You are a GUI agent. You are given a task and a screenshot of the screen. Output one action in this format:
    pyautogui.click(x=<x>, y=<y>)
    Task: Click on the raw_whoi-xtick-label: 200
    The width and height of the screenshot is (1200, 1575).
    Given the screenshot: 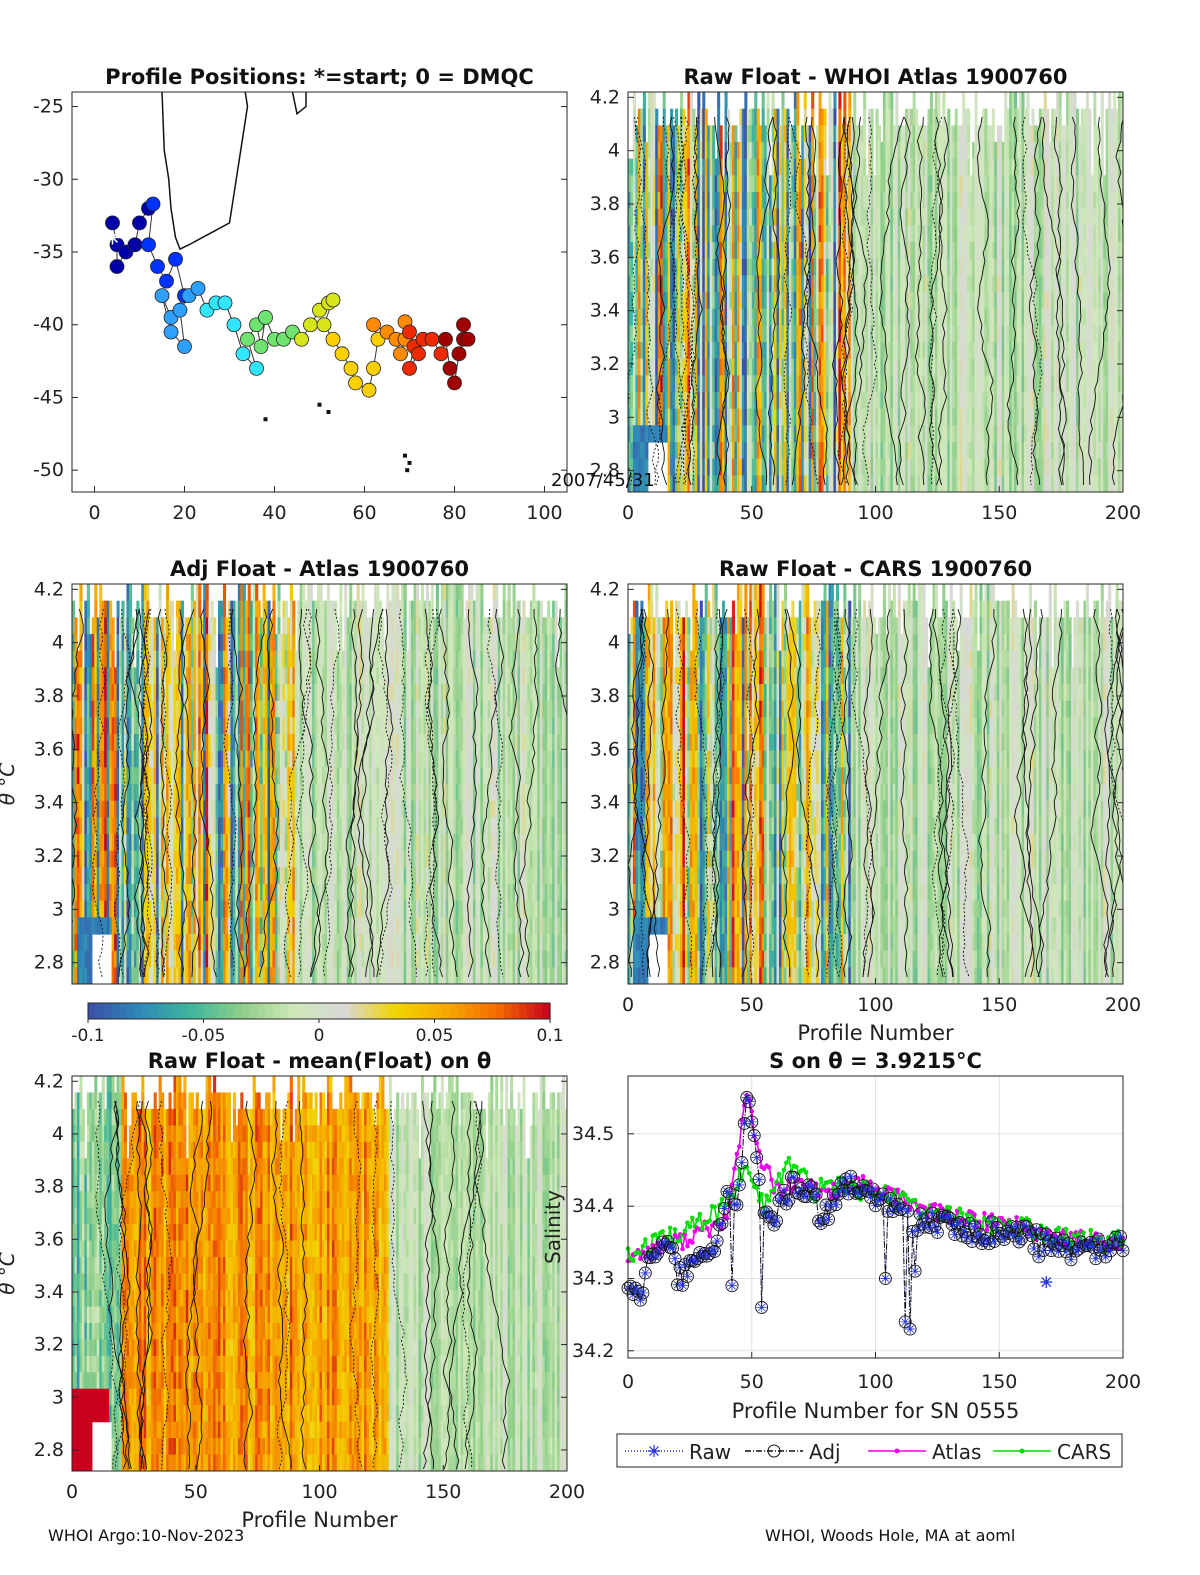 What is the action you would take?
    pyautogui.click(x=1123, y=513)
    